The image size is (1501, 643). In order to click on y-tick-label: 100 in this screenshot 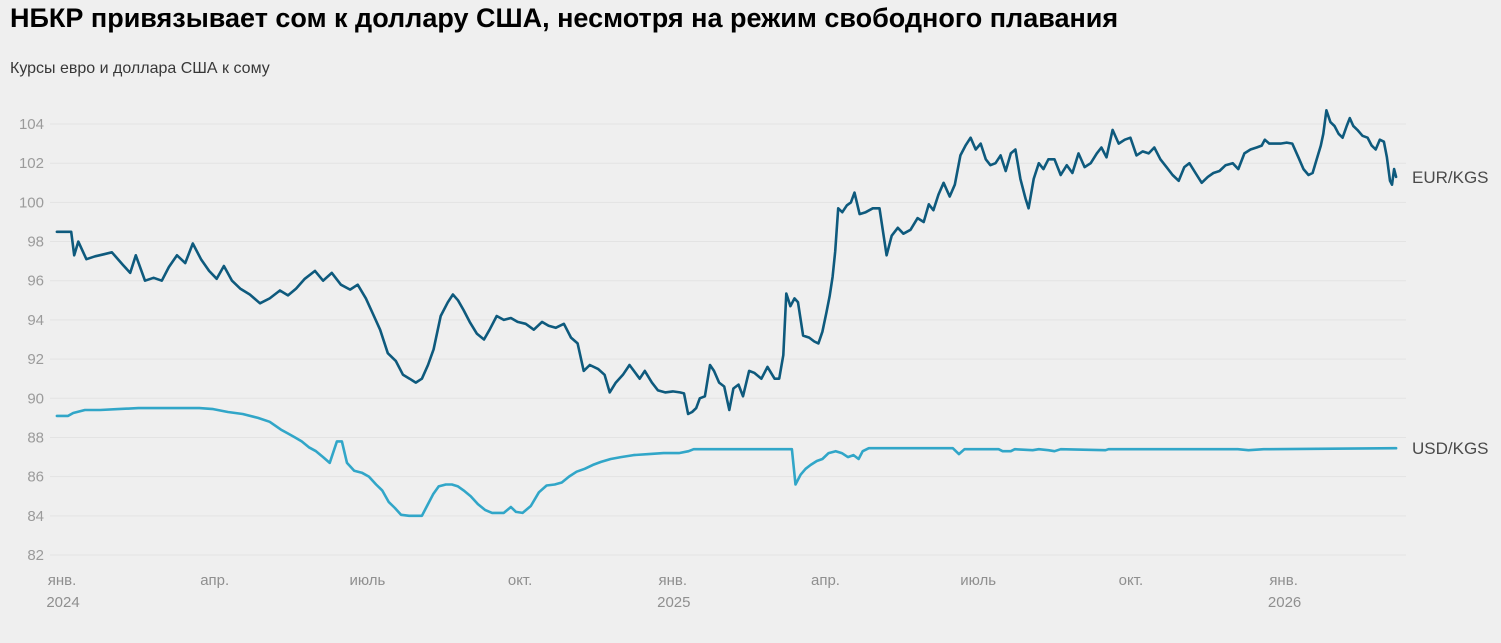, I will do `click(31, 202)`.